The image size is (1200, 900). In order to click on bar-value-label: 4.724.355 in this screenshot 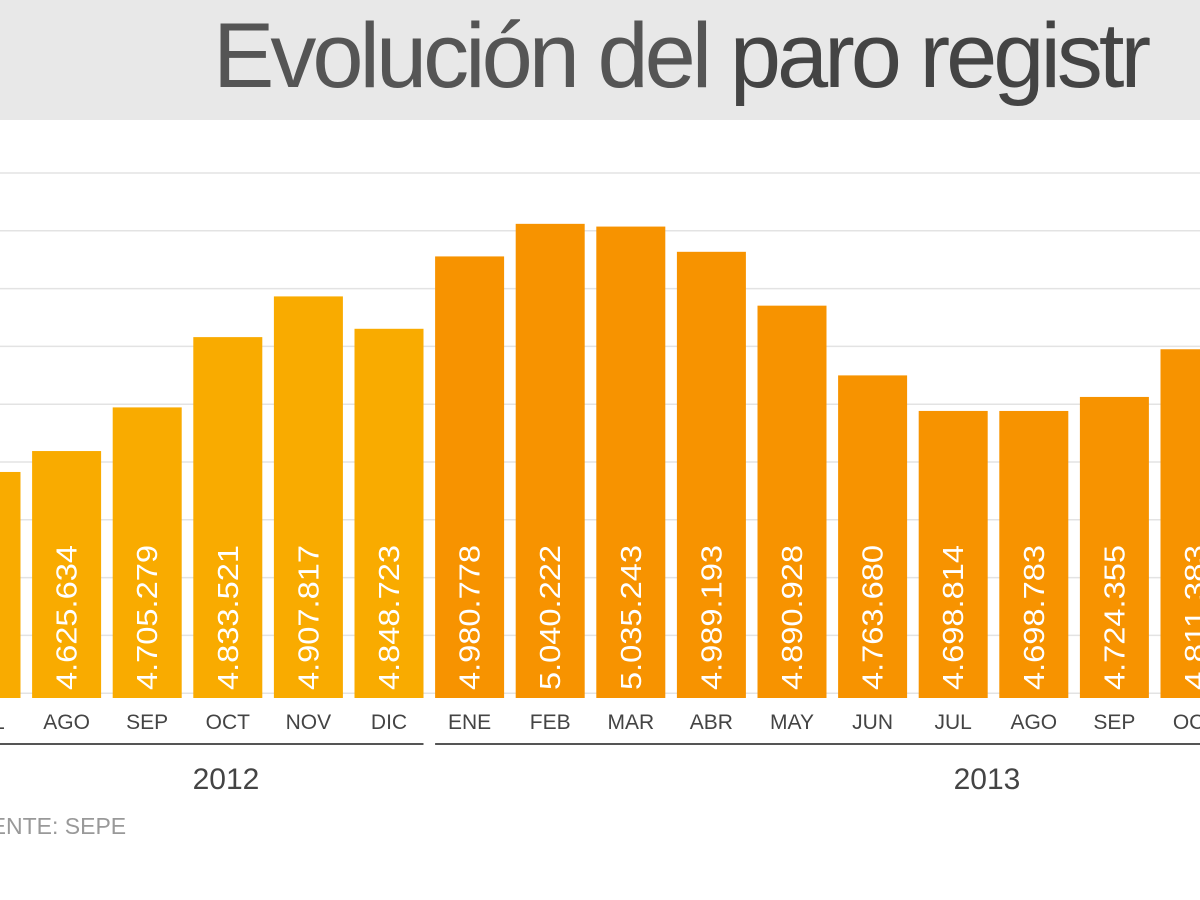, I will do `click(1115, 617)`.